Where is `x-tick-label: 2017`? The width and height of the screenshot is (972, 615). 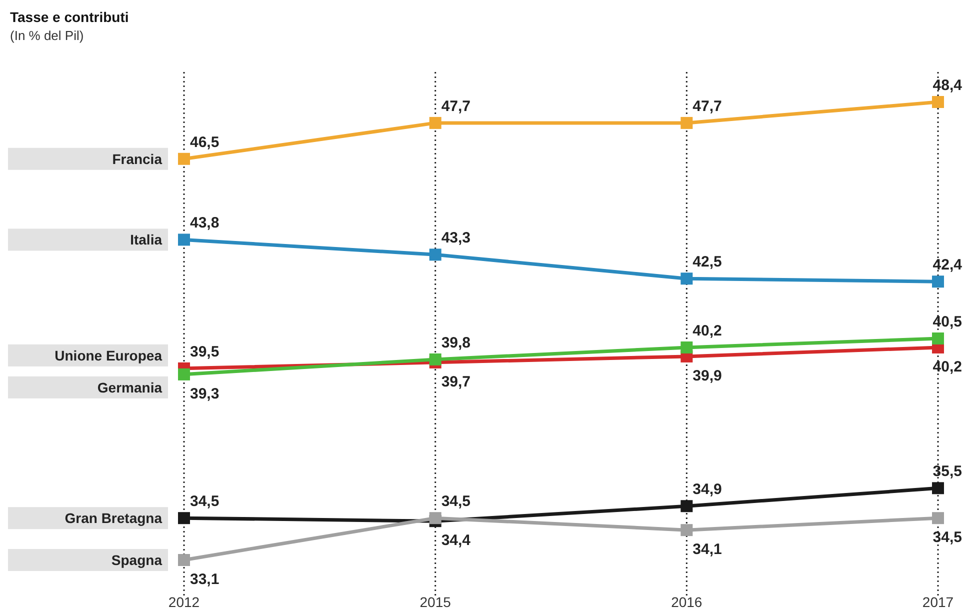
x-tick-label: 2017 is located at coordinates (938, 602).